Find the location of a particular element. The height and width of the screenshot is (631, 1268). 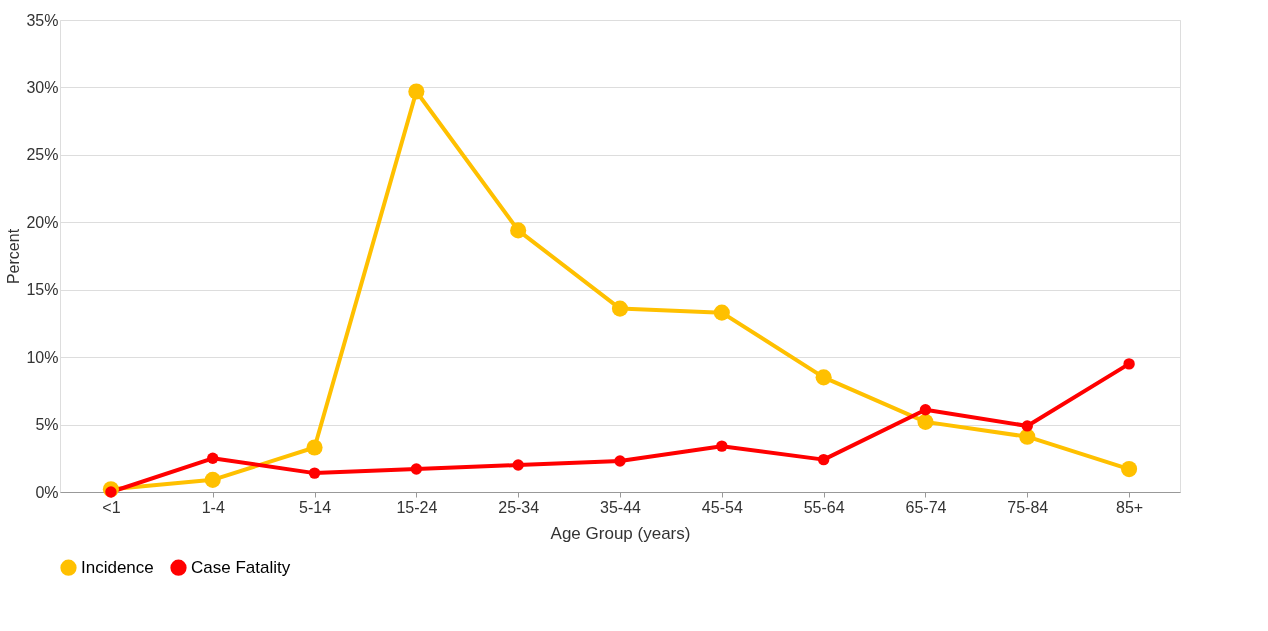

y-tick-label: 30% is located at coordinates (42, 87).